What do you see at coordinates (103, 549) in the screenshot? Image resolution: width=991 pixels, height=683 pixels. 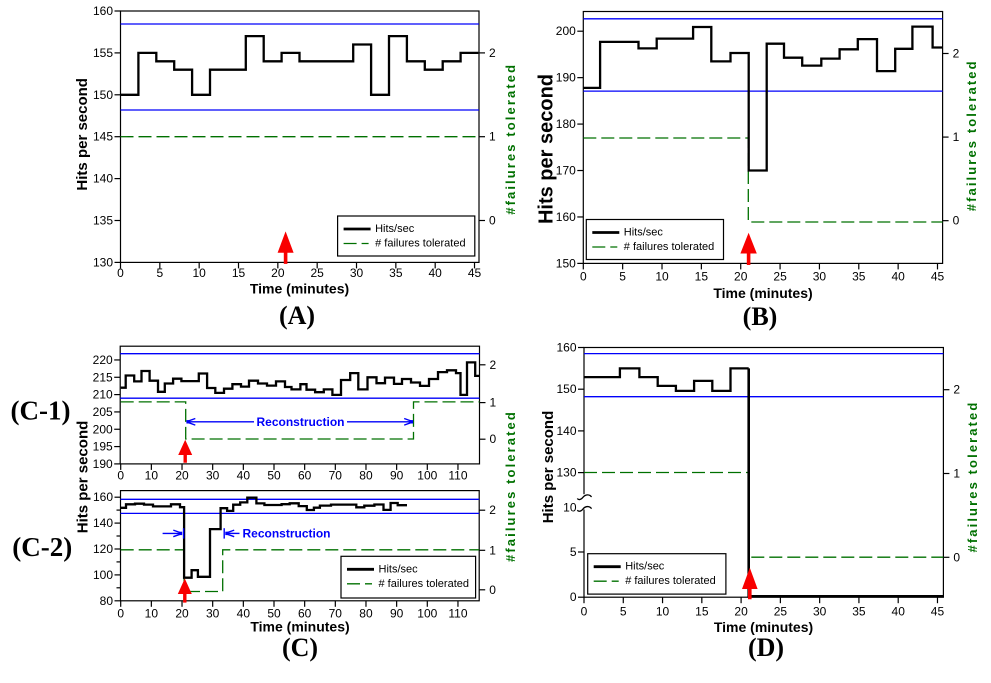 I see `svg-text: 120` at bounding box center [103, 549].